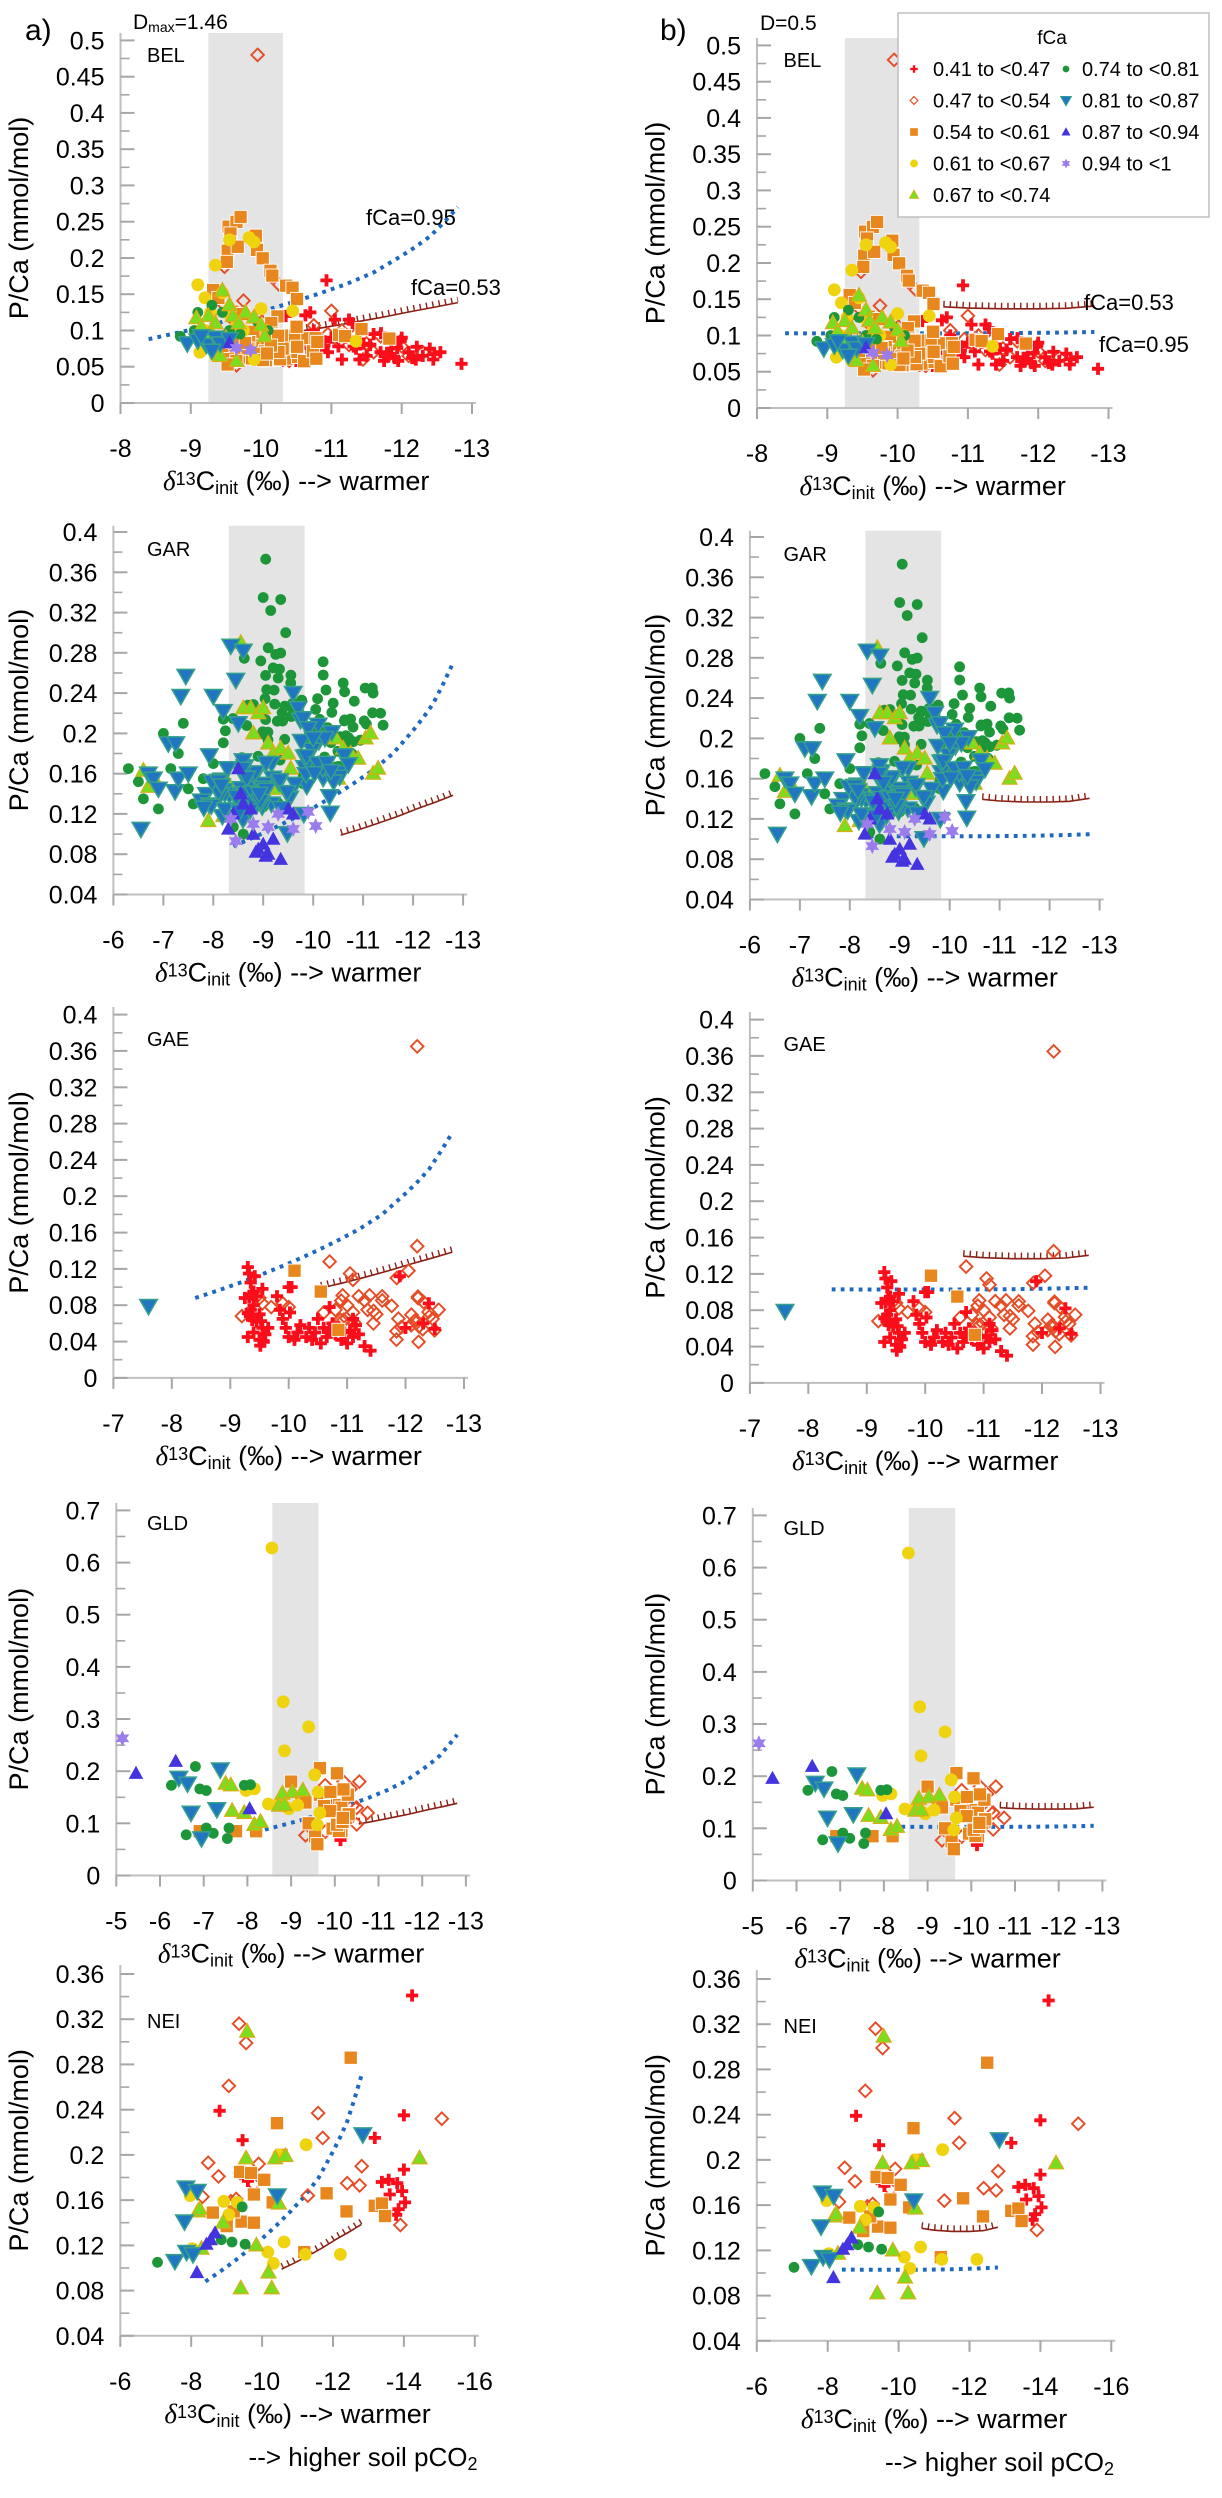  Describe the element at coordinates (719, 1516) in the screenshot. I see `svg-text: 0.7` at that location.